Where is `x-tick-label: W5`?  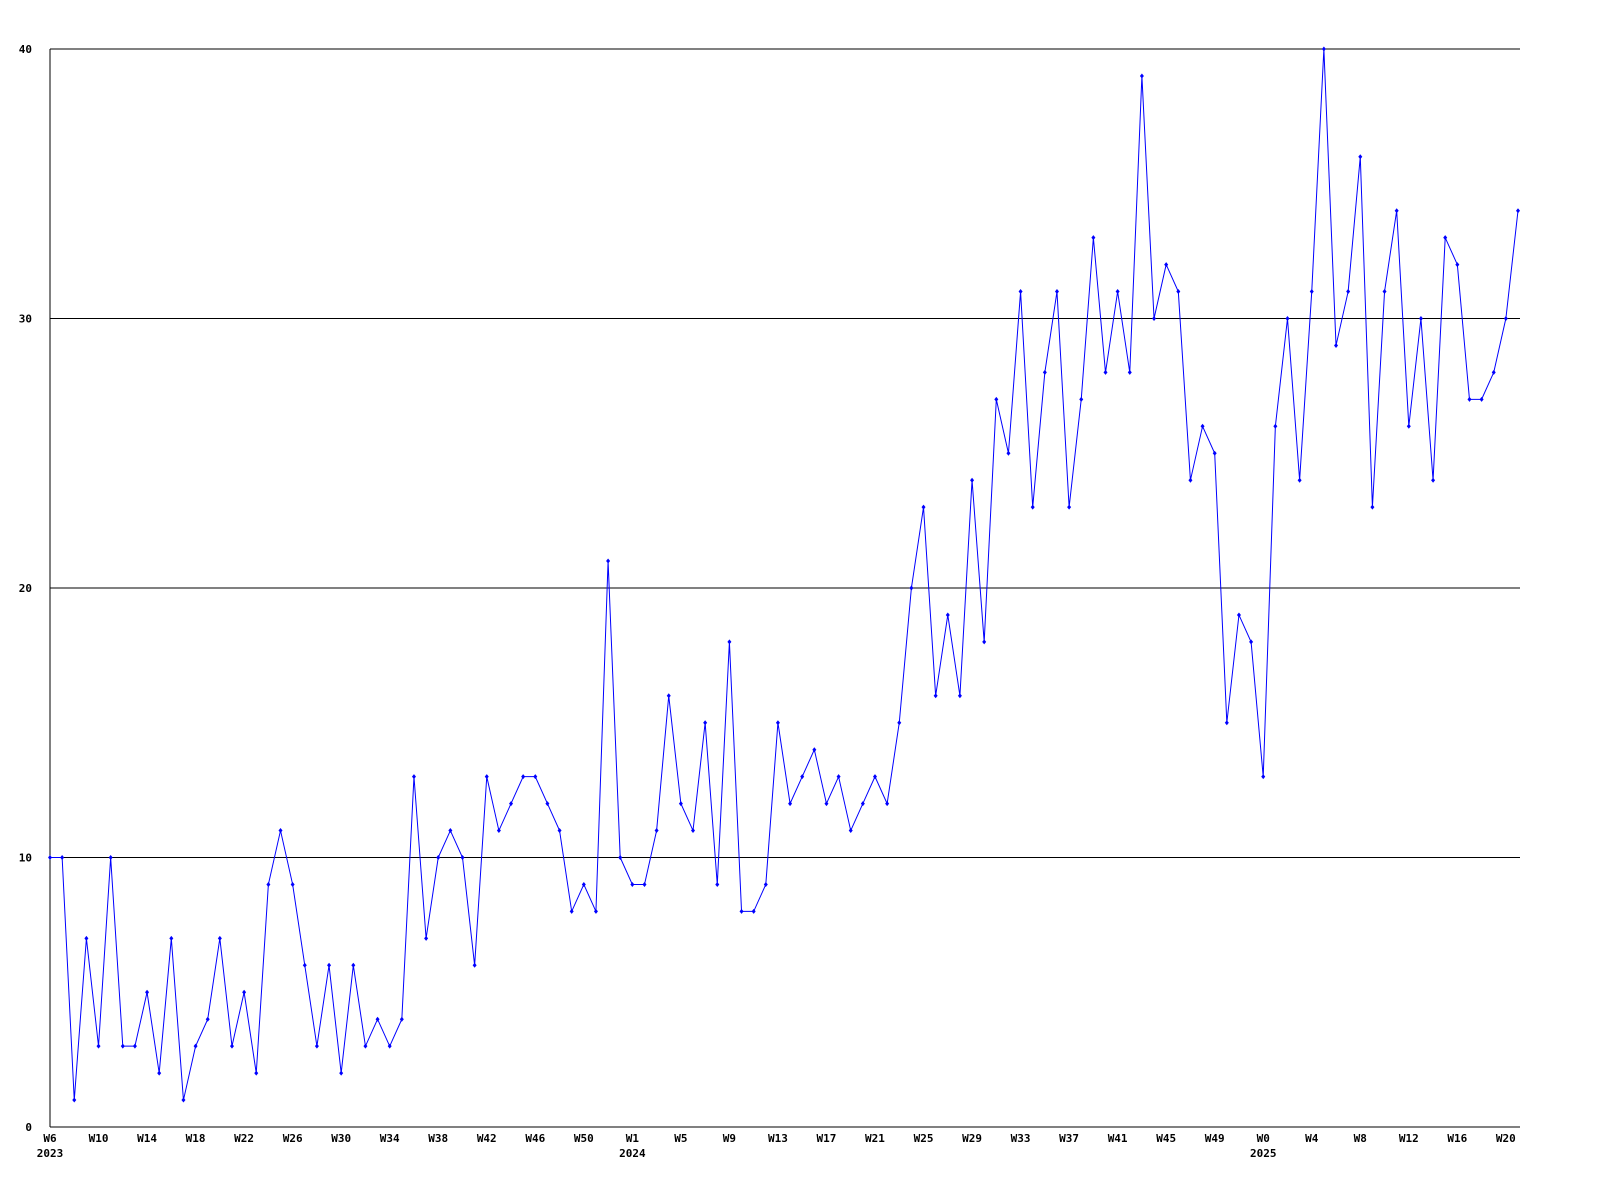 x-tick-label: W5 is located at coordinates (680, 1138).